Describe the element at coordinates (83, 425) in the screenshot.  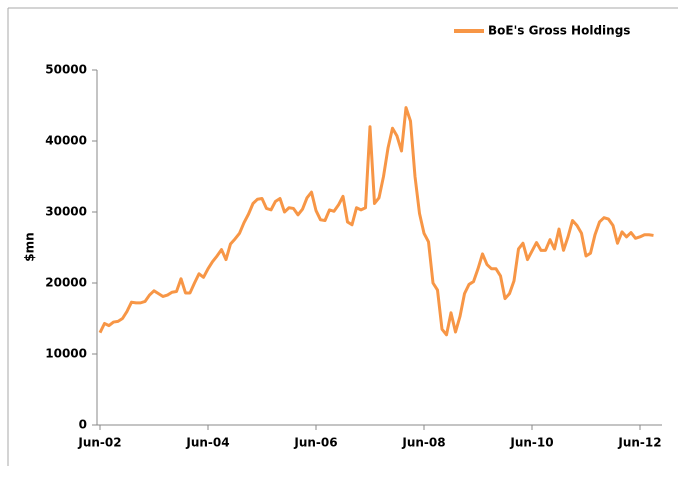
I see `y-tick-label: 0` at that location.